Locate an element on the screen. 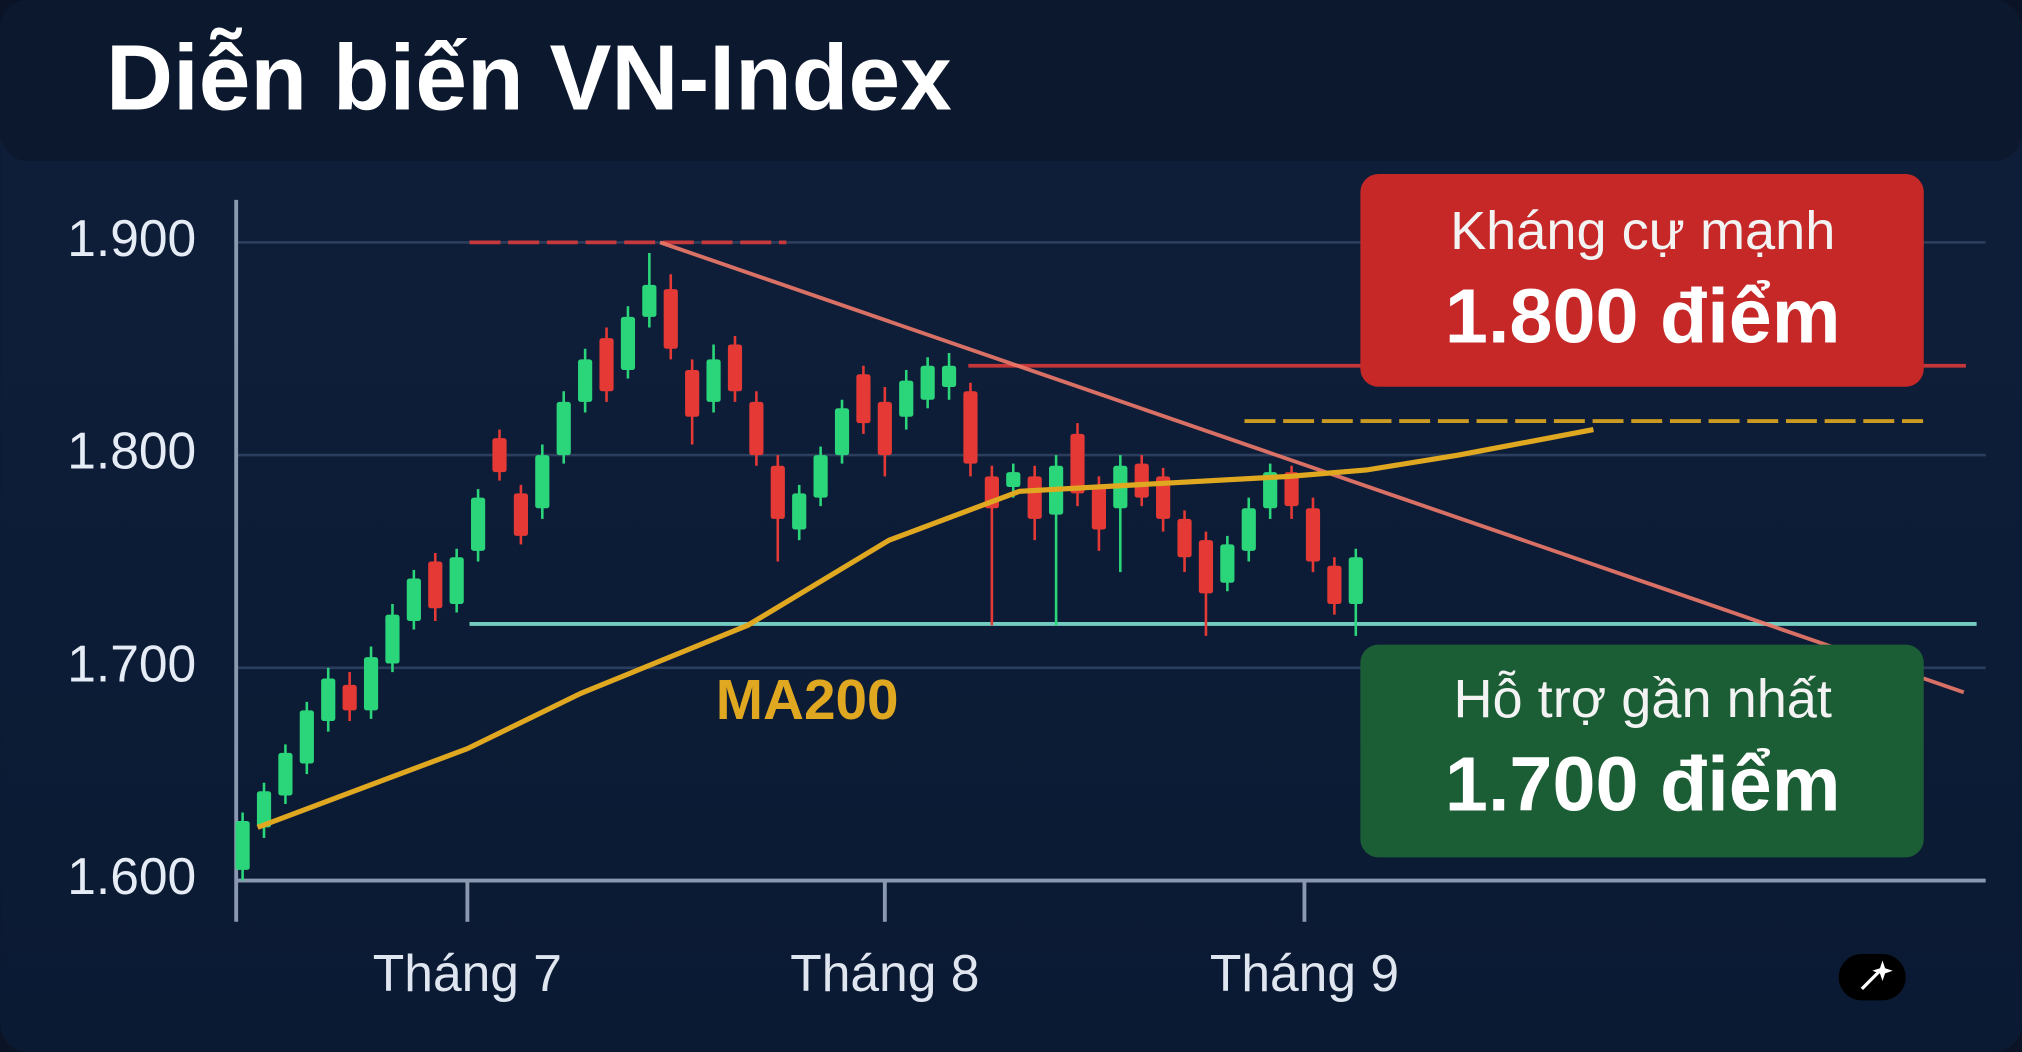 This screenshot has height=1052, width=2022. x-tick-label: Tháng 9 is located at coordinates (1304, 973).